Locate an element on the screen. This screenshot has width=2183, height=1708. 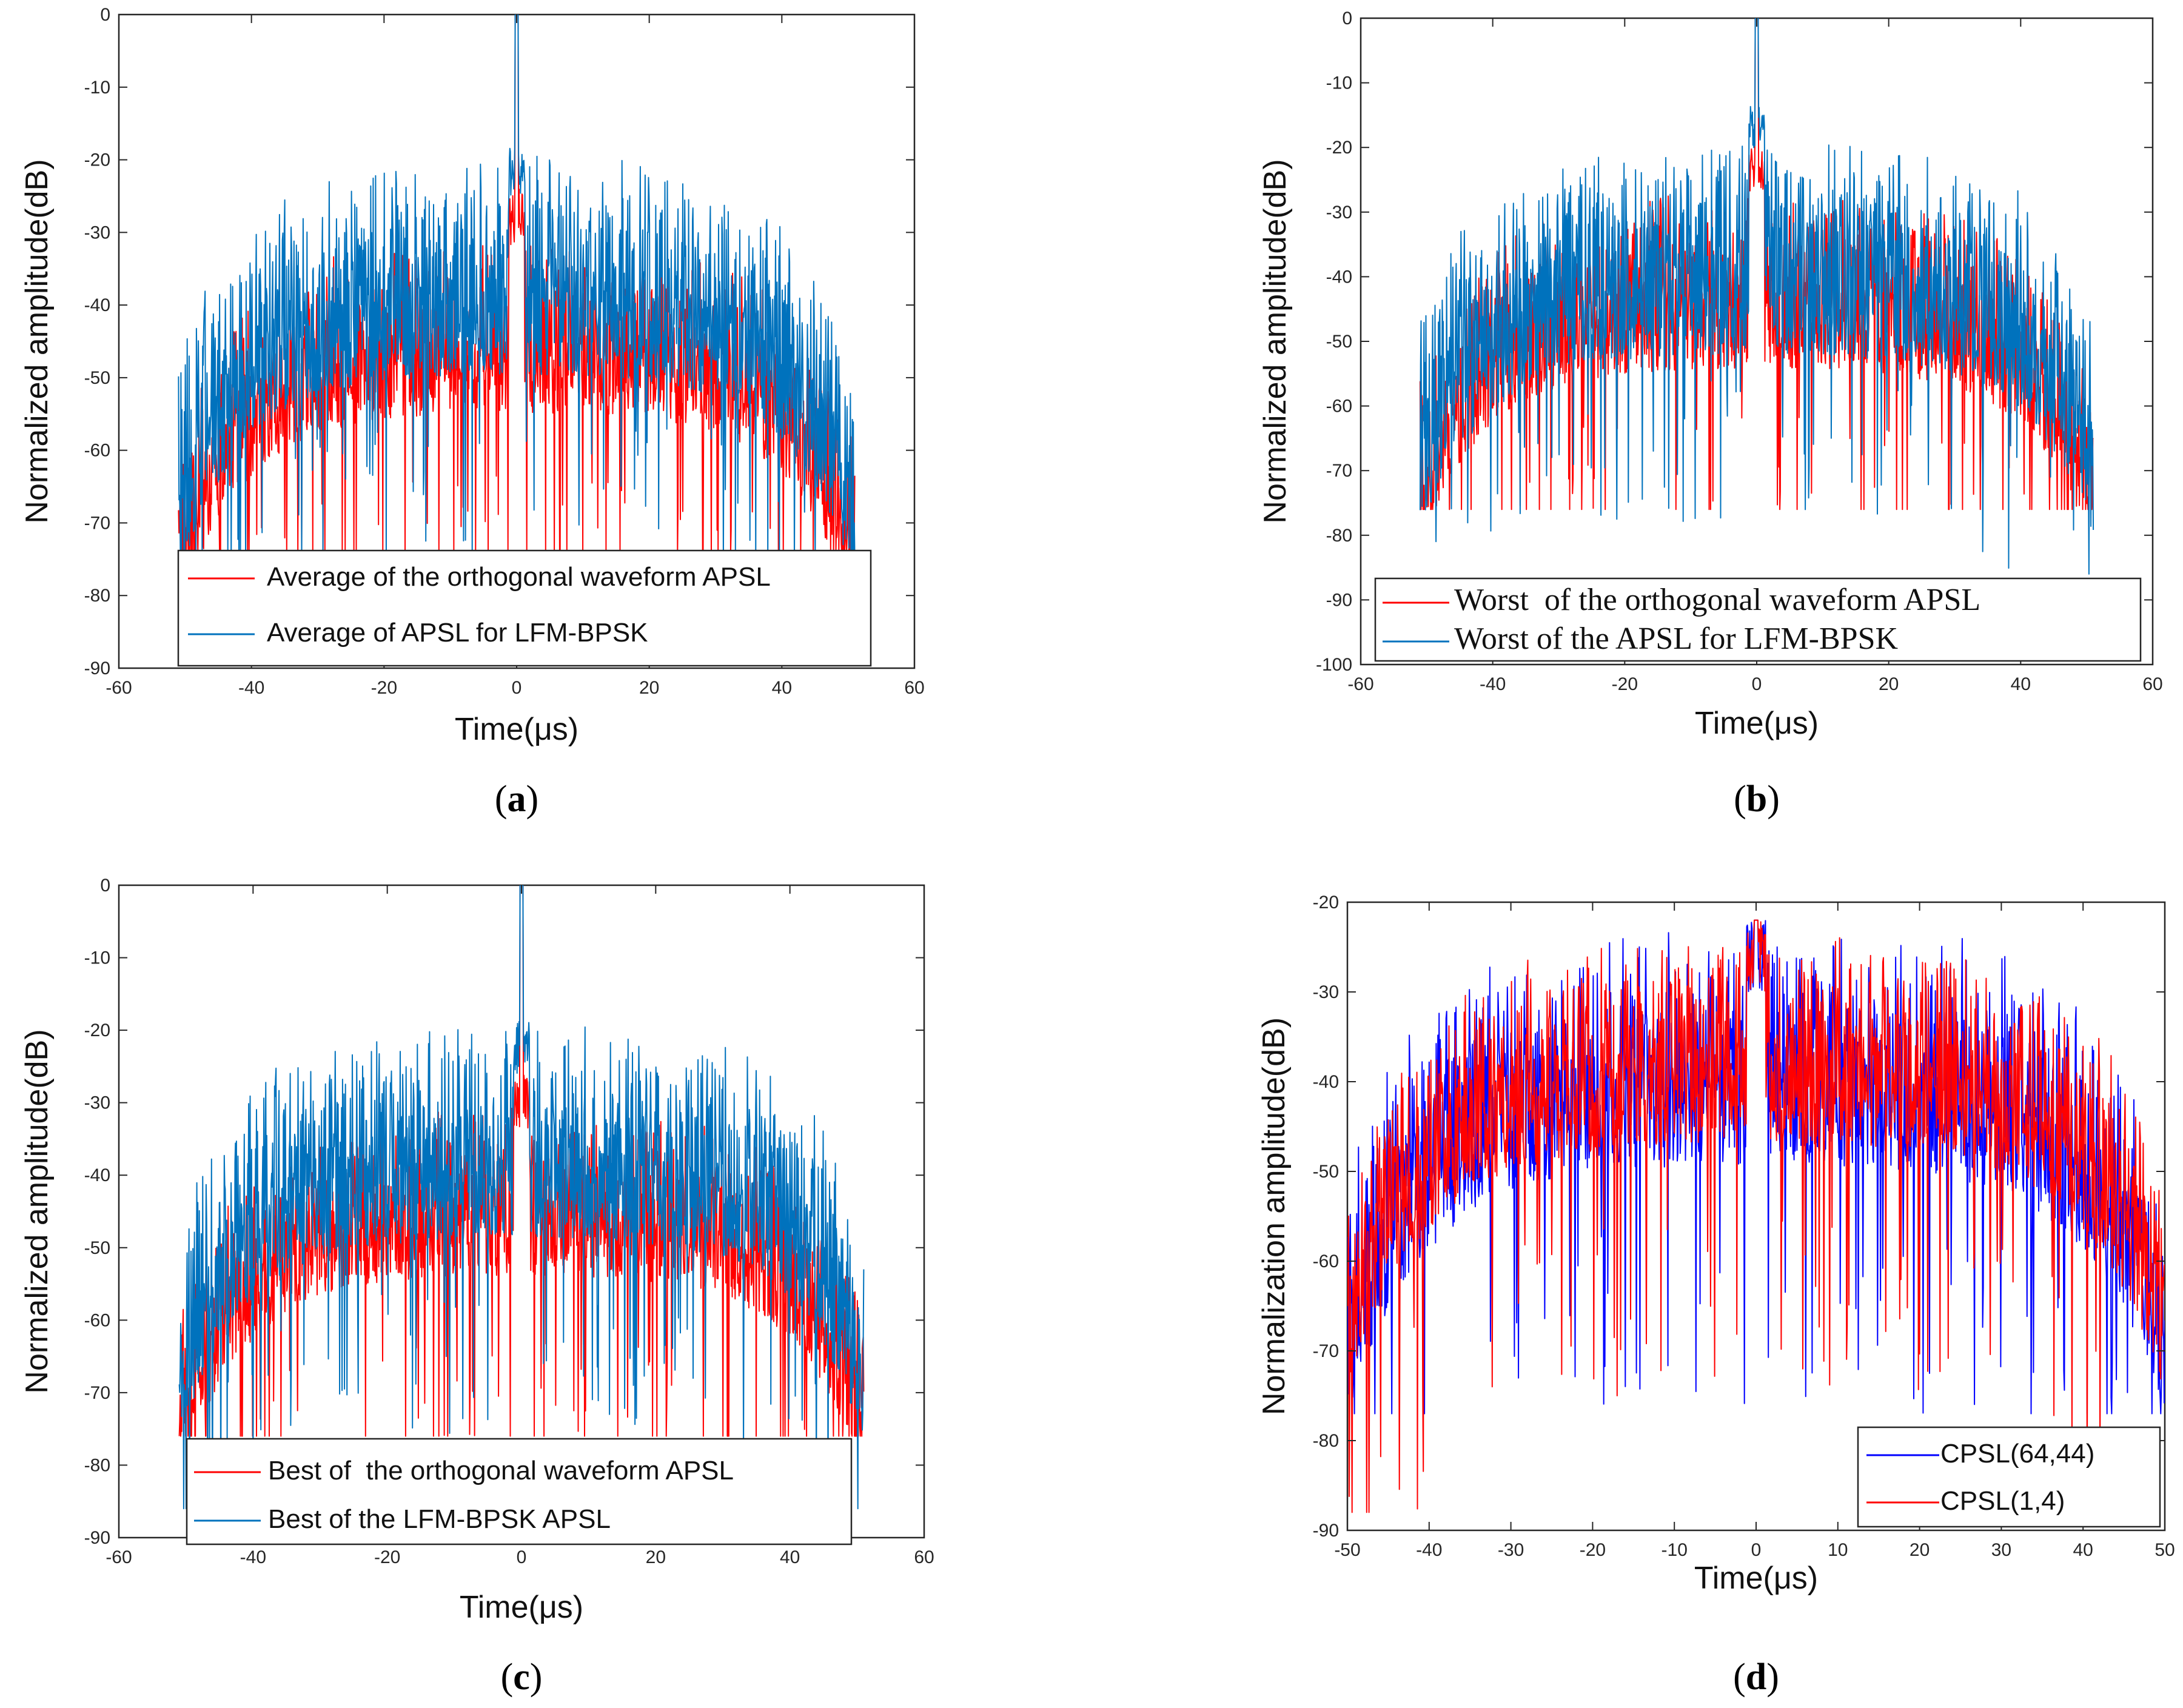
y-tick-label-d-7: -90 is located at coordinates (1326, 1531).